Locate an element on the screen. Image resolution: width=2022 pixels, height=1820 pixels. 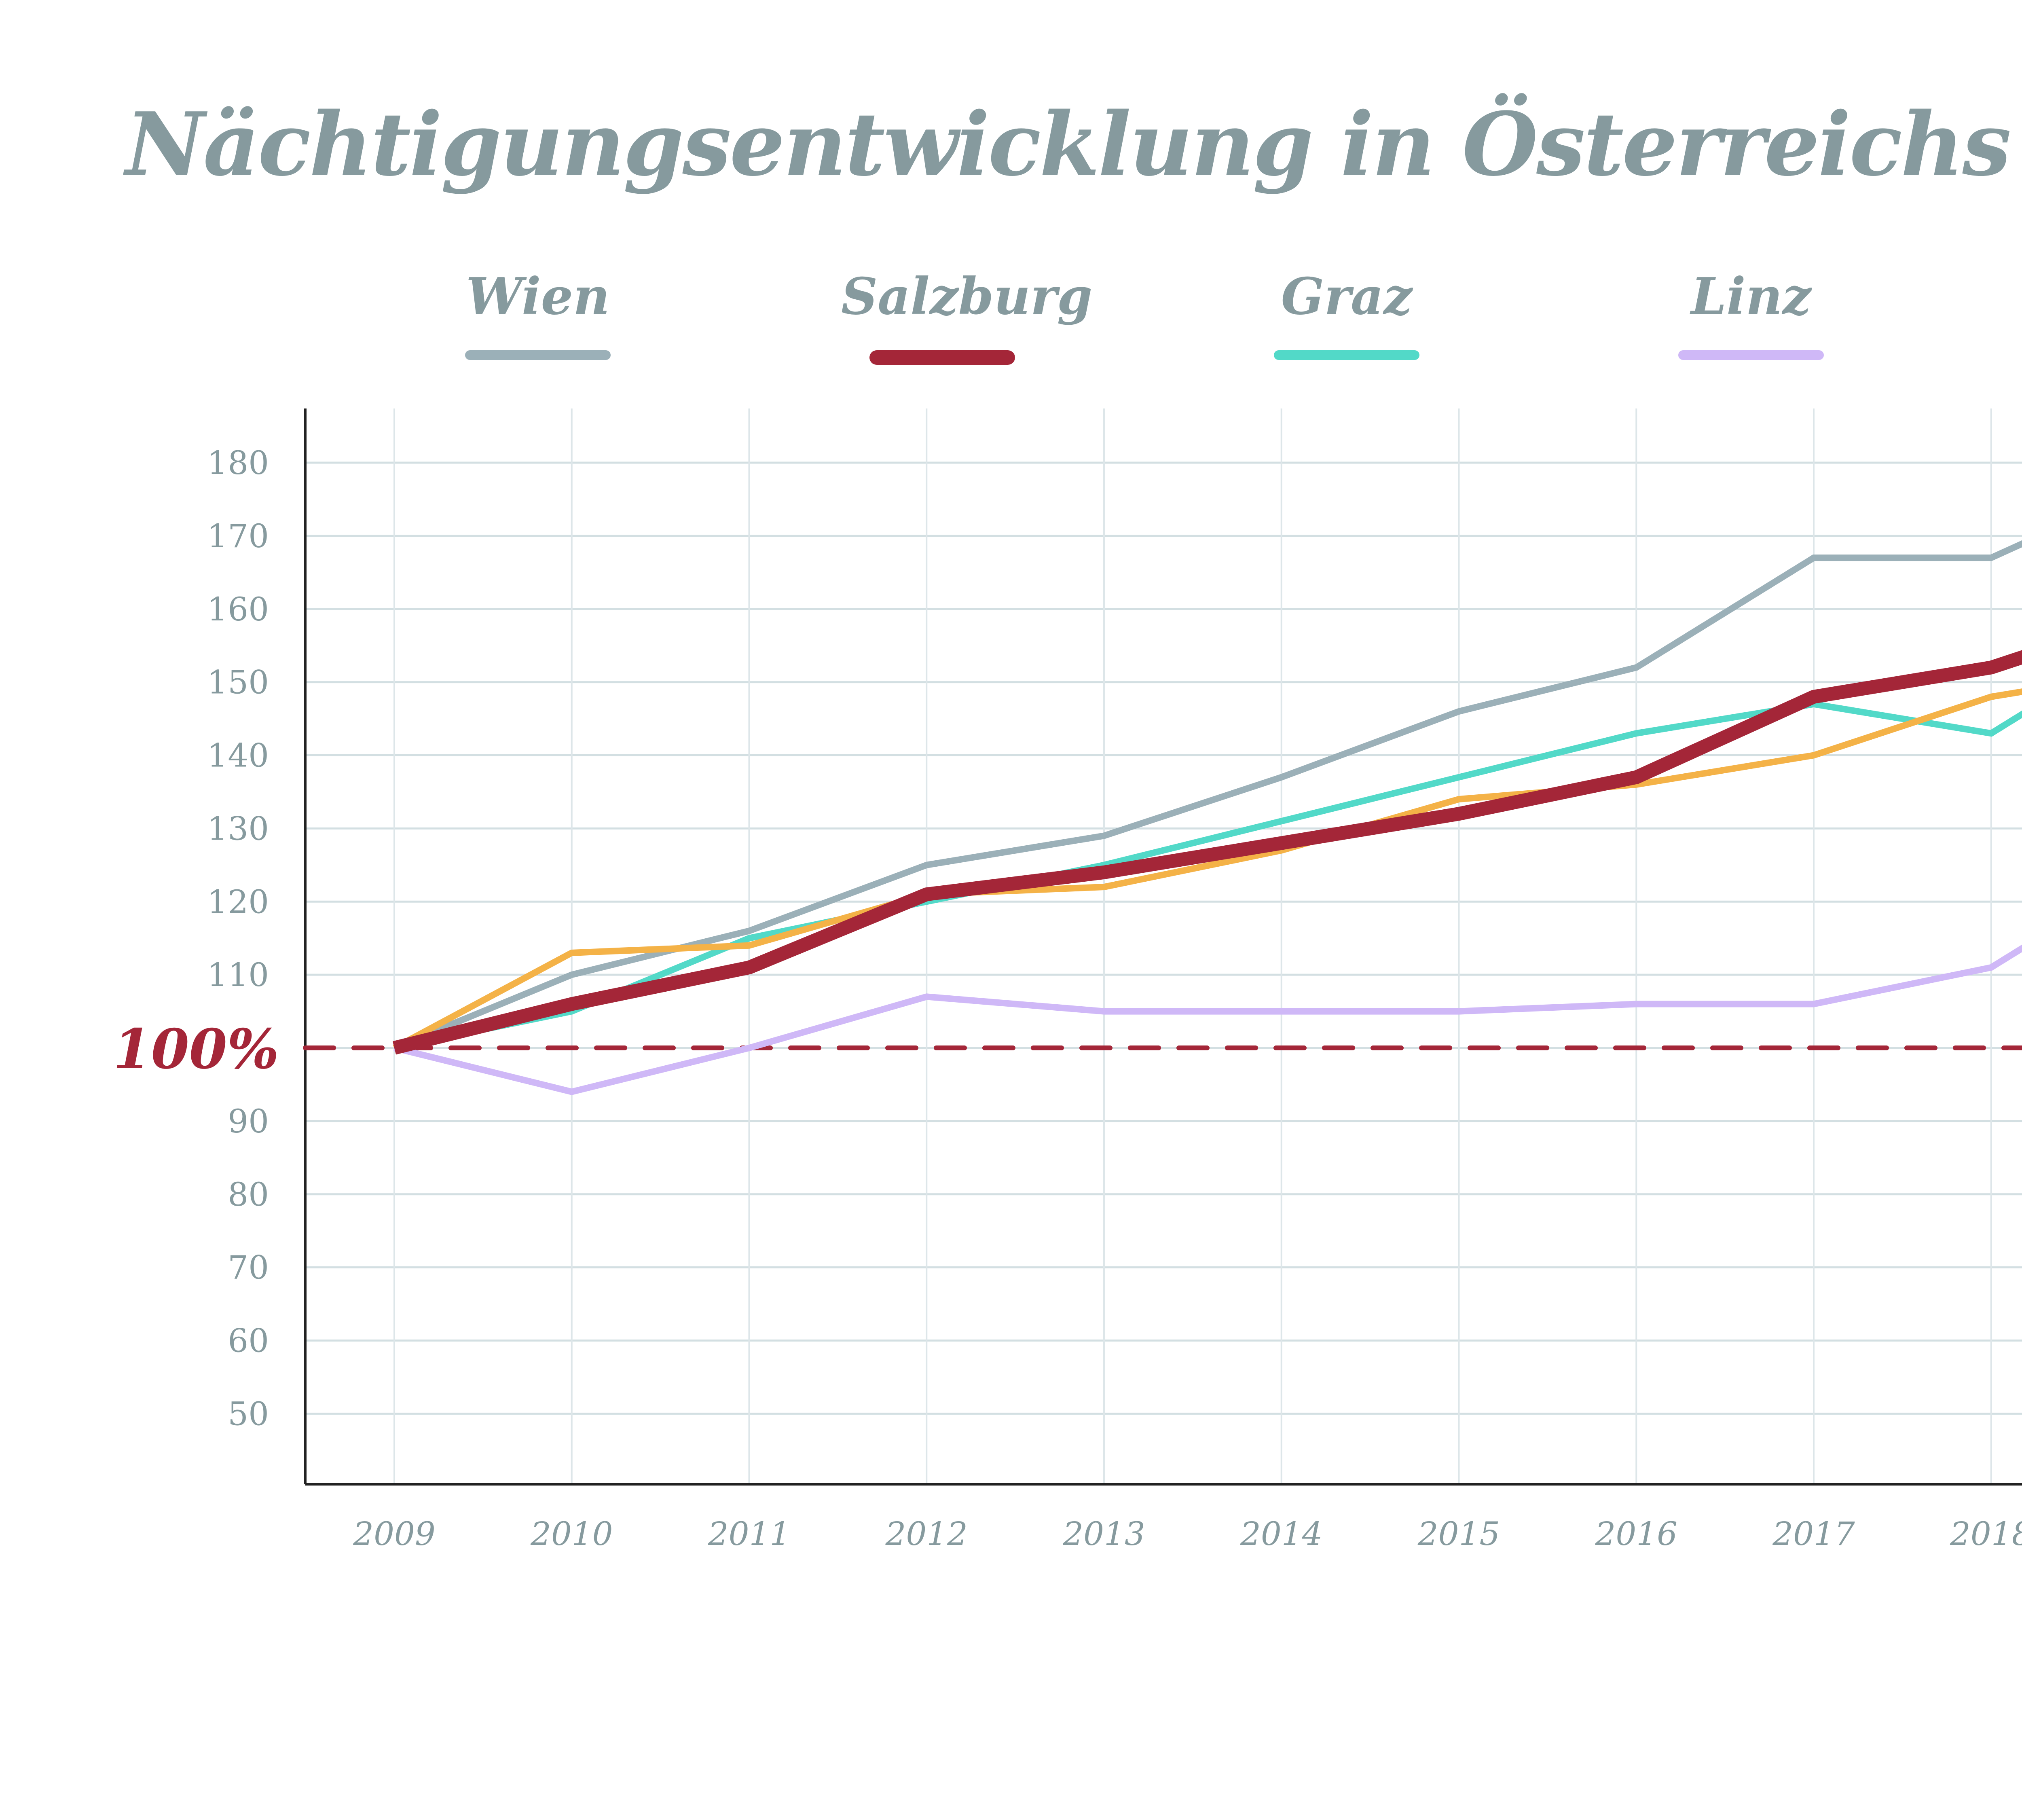
y-tick-label: 50 is located at coordinates (248, 1414).